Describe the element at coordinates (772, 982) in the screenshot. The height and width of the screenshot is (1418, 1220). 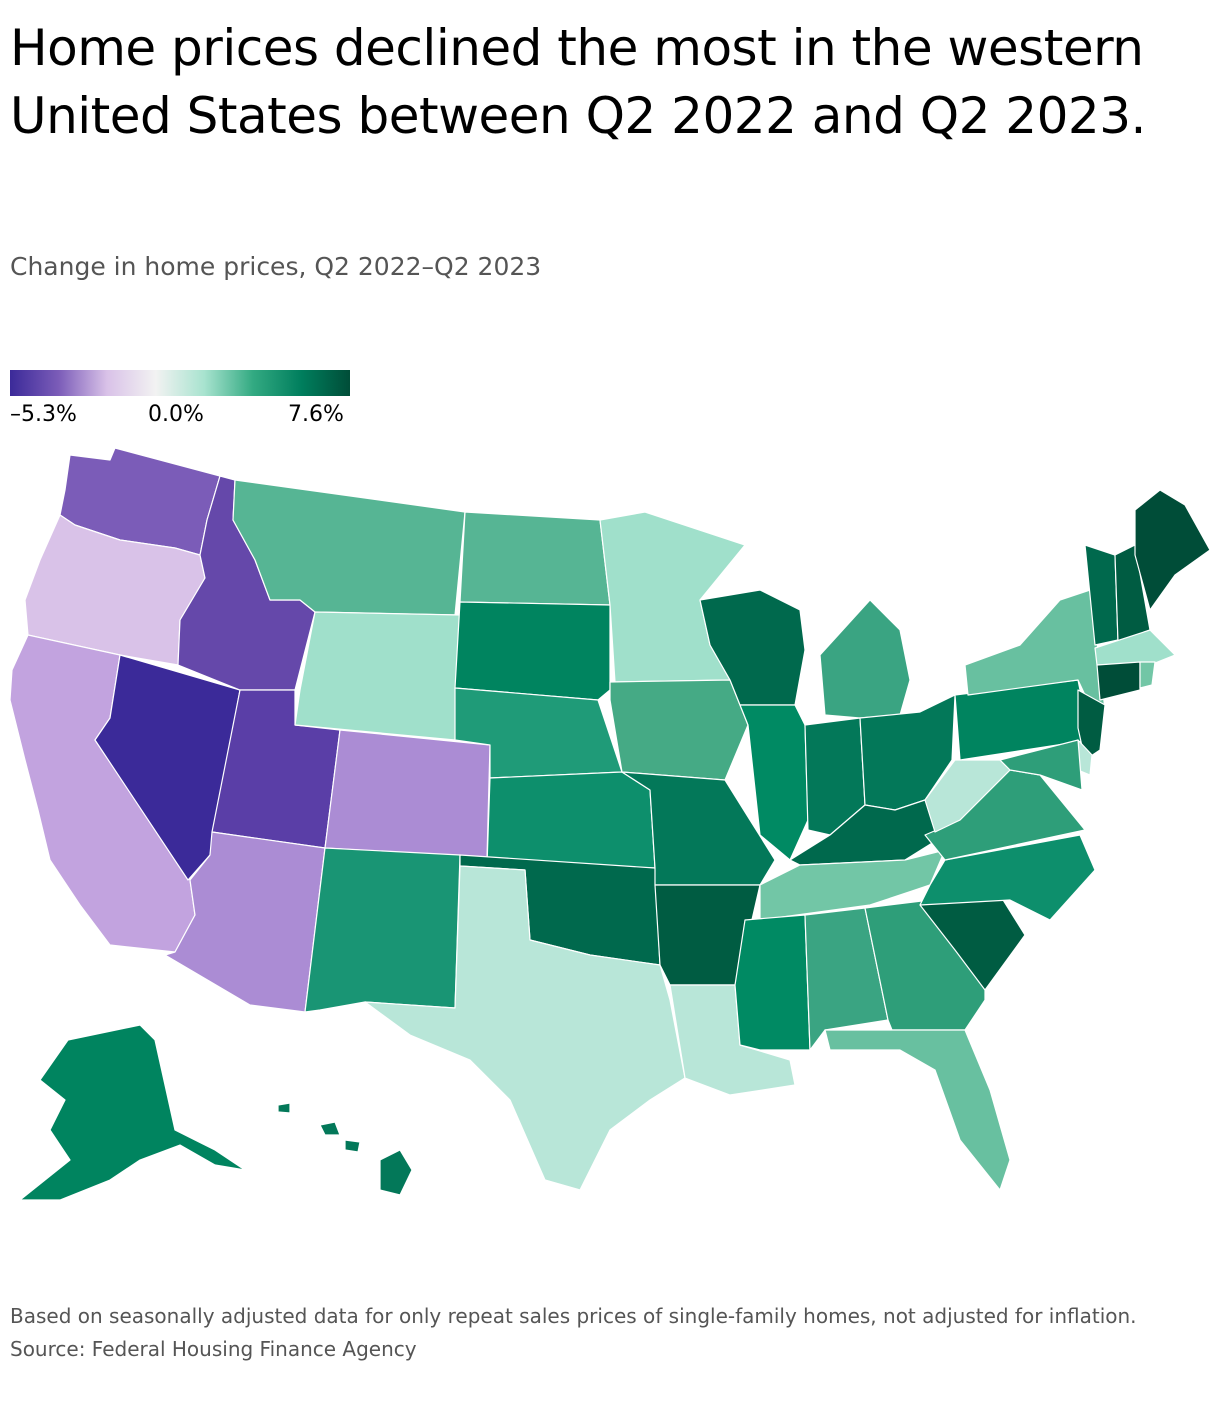
I see `state-mississippi` at that location.